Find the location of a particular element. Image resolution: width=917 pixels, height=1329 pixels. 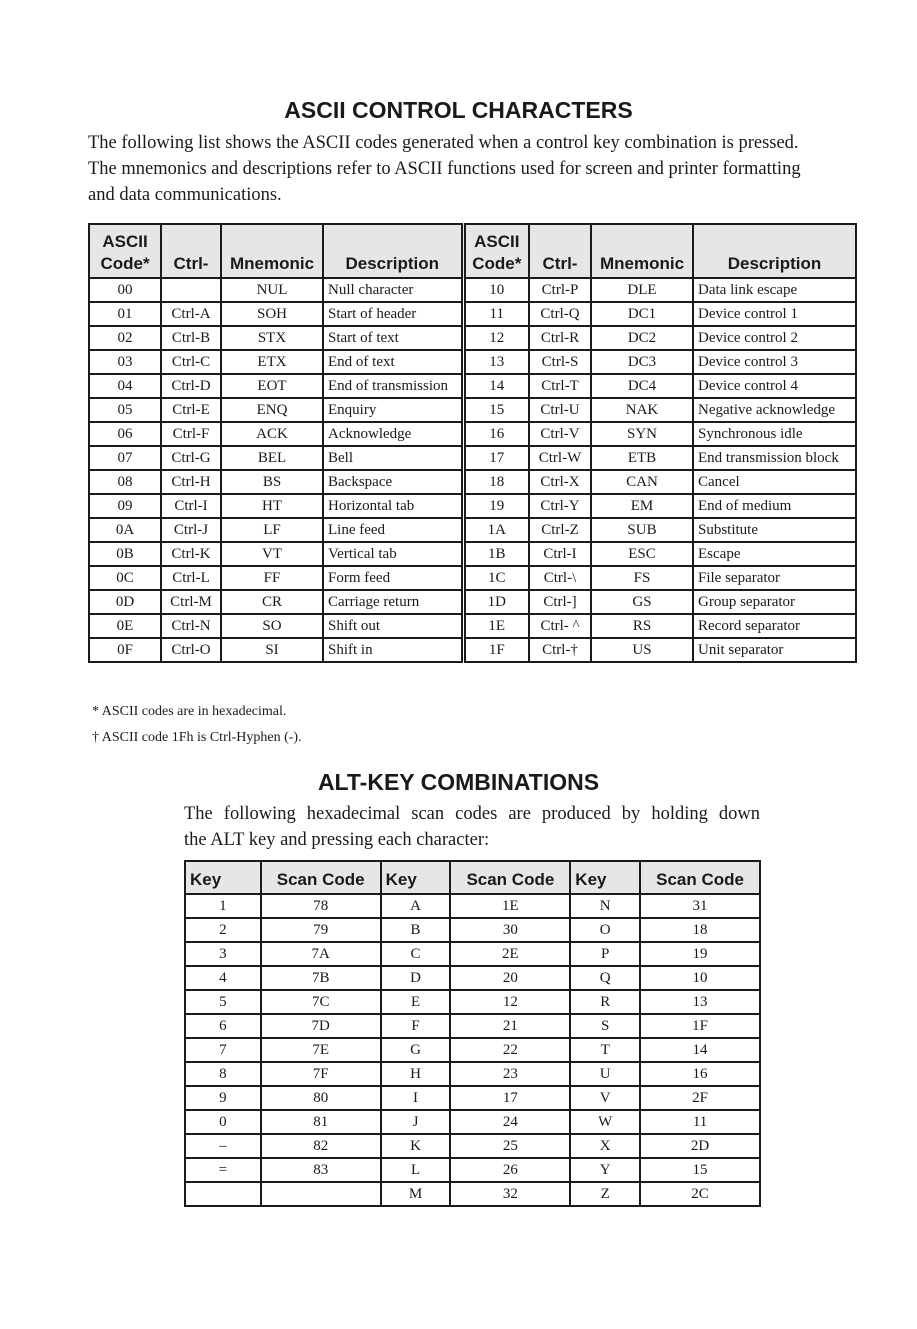

header-key: Key is located at coordinates (605, 877).